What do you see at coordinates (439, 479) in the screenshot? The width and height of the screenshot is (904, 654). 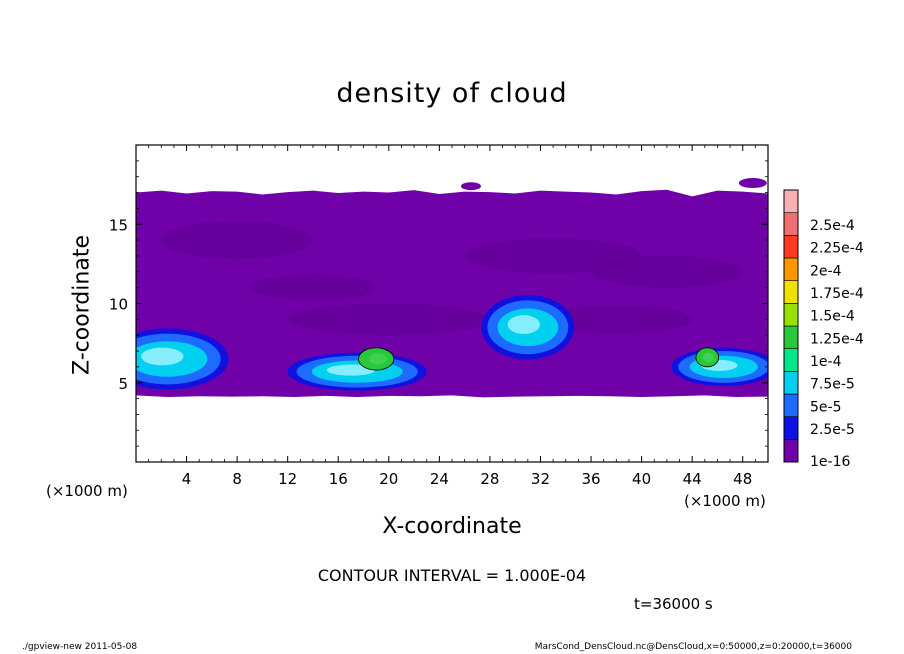 I see `x-tick-label: 24` at bounding box center [439, 479].